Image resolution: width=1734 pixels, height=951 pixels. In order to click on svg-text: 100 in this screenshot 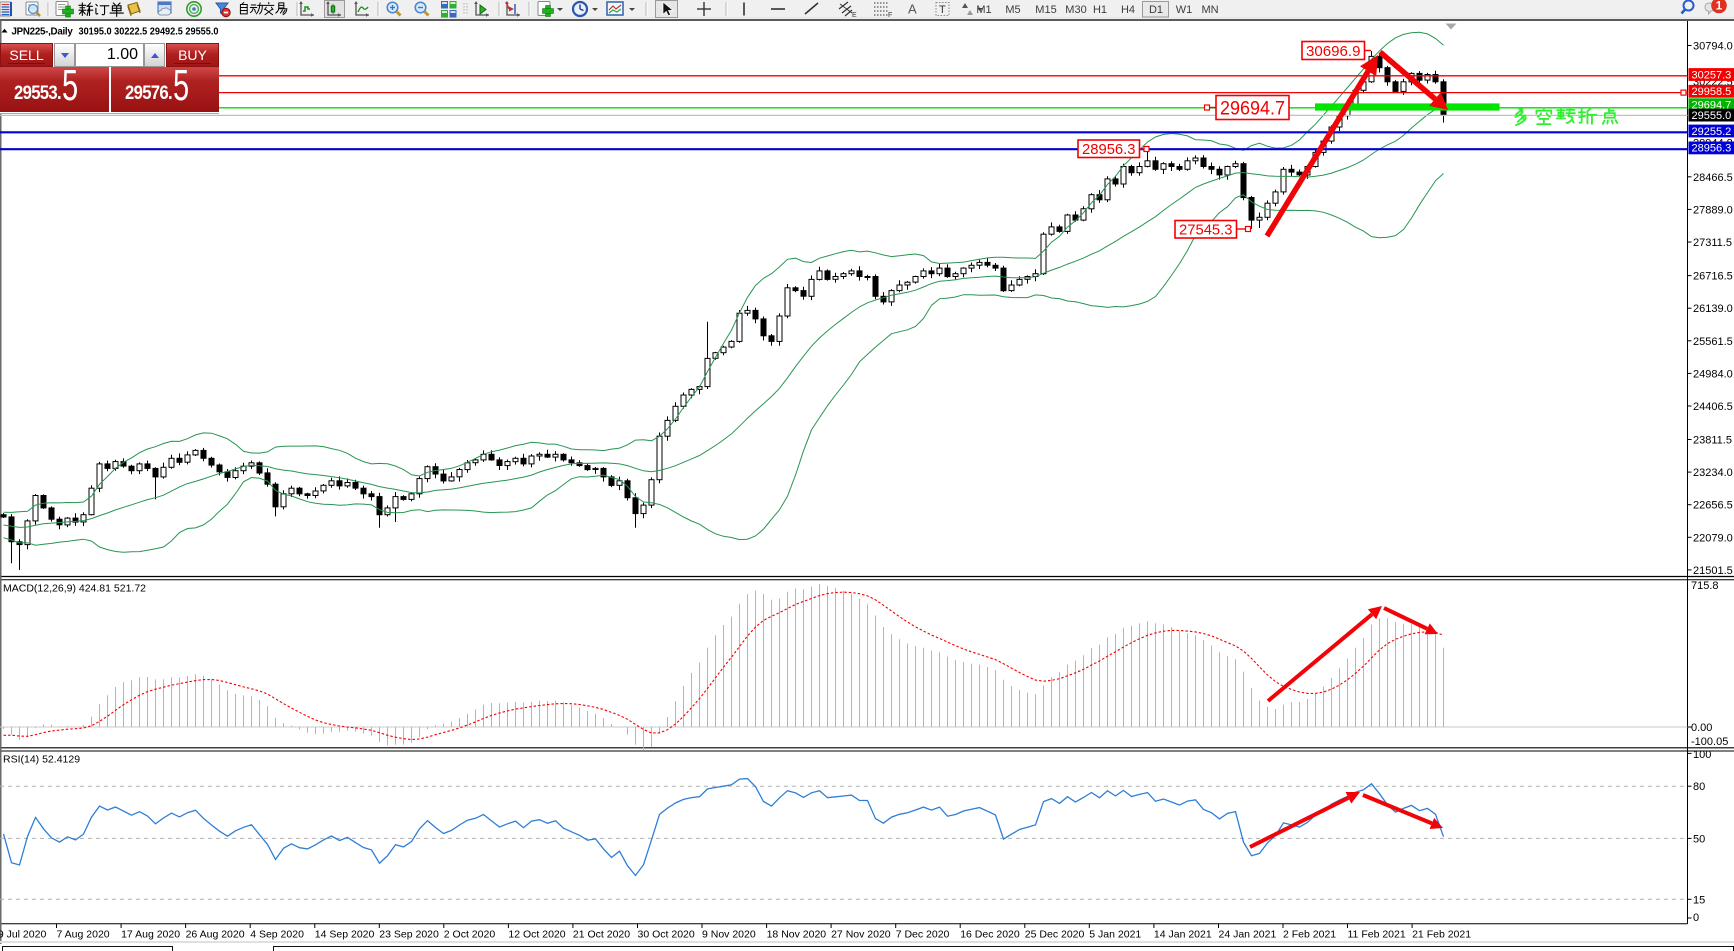, I will do `click(1702, 755)`.